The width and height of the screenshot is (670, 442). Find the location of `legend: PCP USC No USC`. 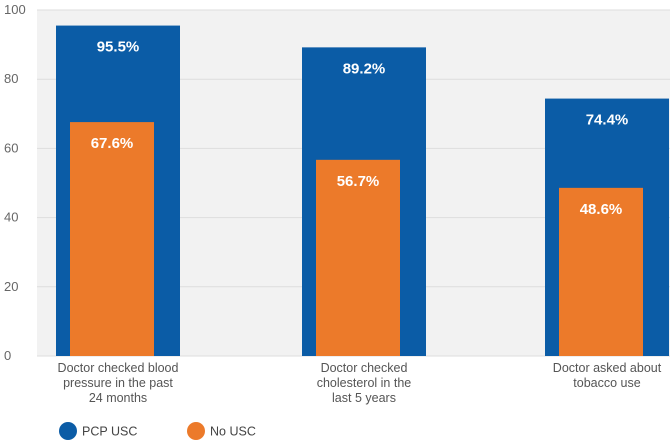

legend: PCP USC No USC is located at coordinates (157, 431).